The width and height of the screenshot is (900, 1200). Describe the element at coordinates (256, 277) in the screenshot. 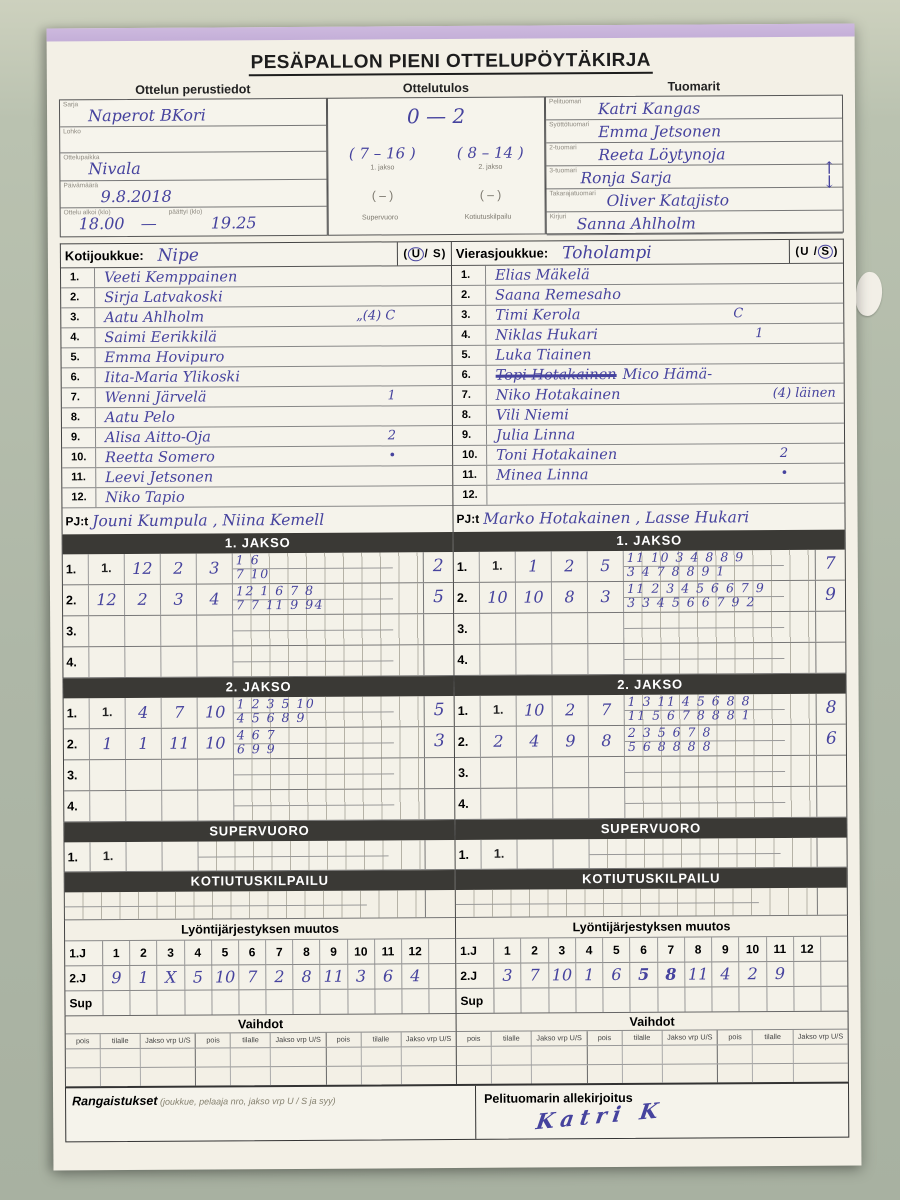

I see `player-row: 1. Veeti Kemppainen` at that location.